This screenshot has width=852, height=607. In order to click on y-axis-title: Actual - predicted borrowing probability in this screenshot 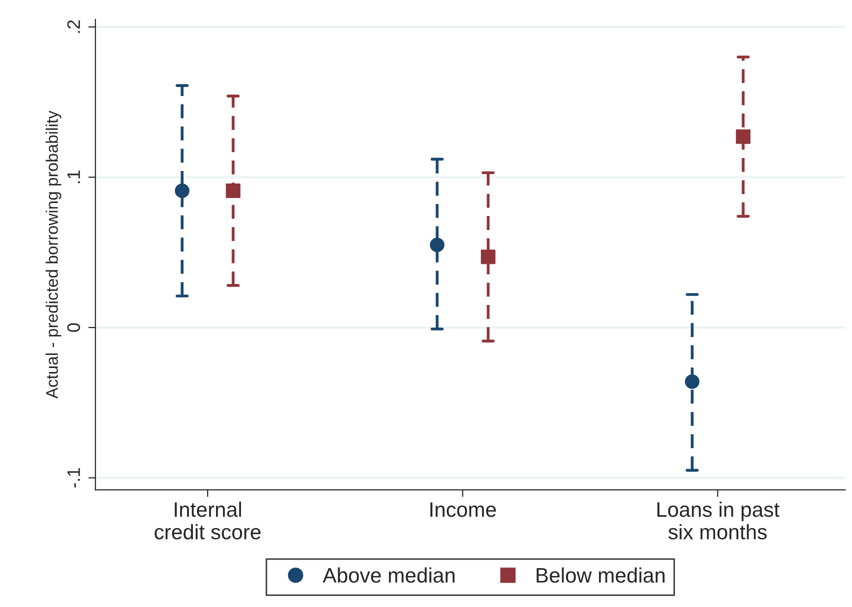, I will do `click(54, 254)`.